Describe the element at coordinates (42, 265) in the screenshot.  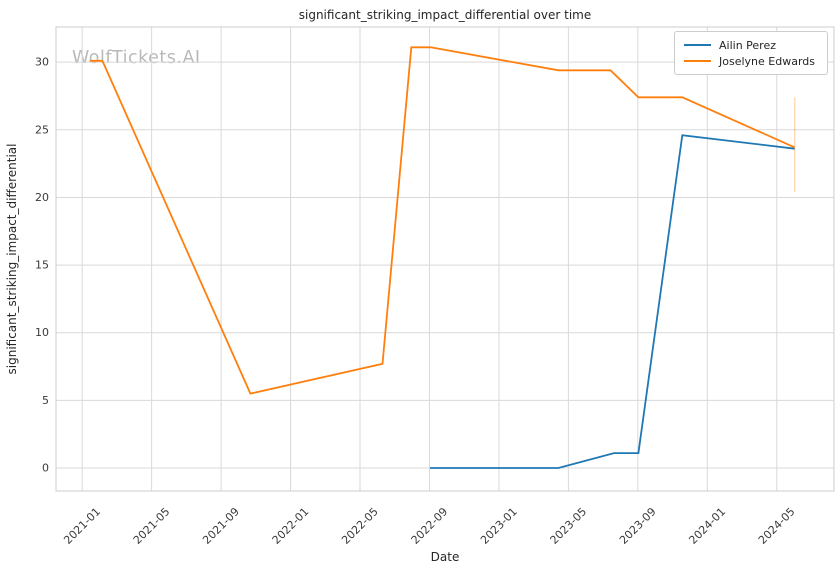
I see `y-tick-label: 15` at that location.